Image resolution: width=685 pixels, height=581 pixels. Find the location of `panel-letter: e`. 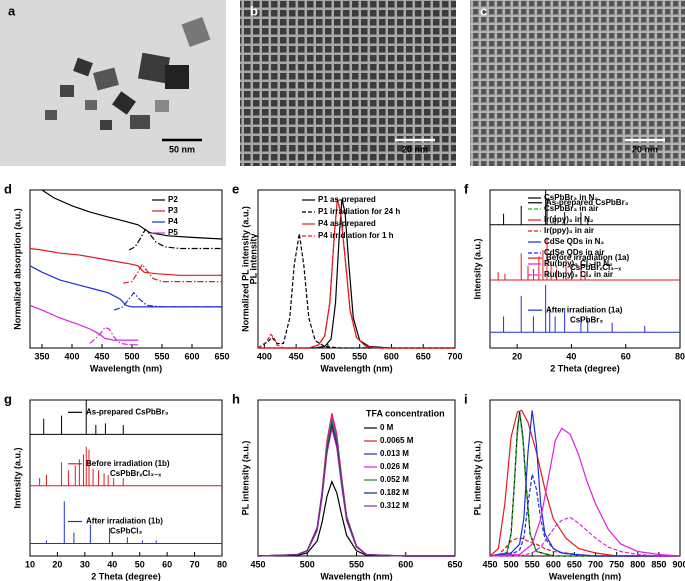

panel-letter: e is located at coordinates (235, 188).